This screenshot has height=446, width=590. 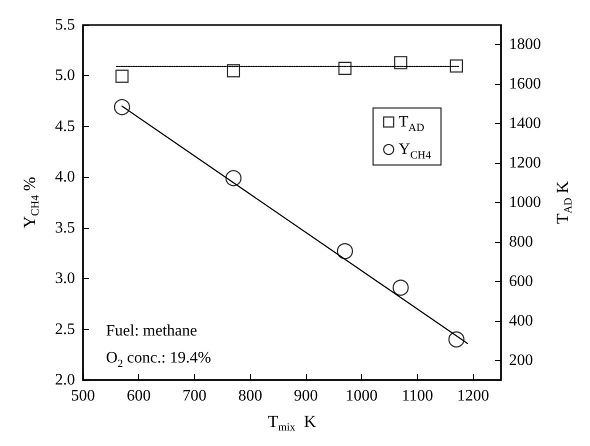 What do you see at coordinates (563, 202) in the screenshot?
I see `y2-axis-title: TAD K` at bounding box center [563, 202].